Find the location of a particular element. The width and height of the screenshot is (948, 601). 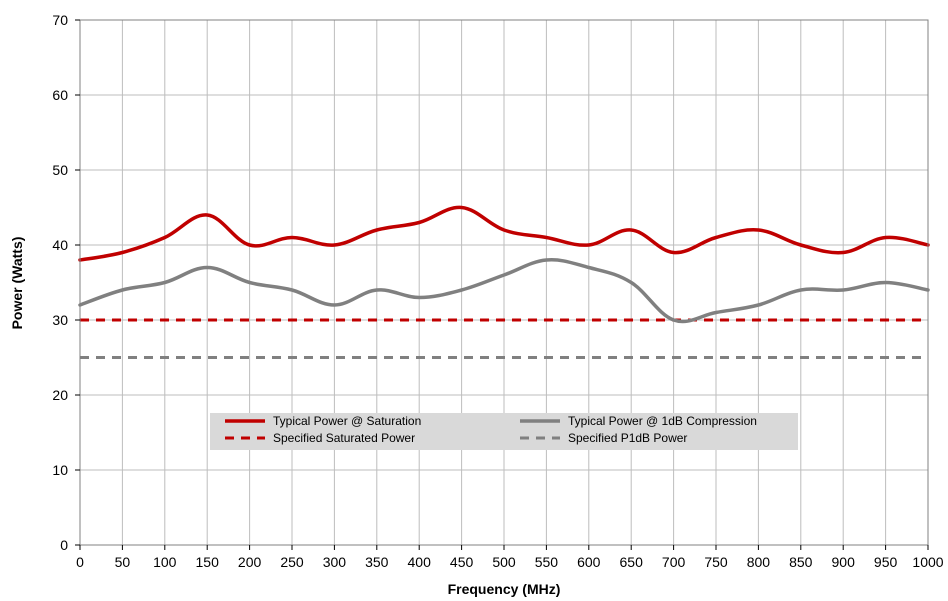

y-tick-label: 30 is located at coordinates (60, 320).